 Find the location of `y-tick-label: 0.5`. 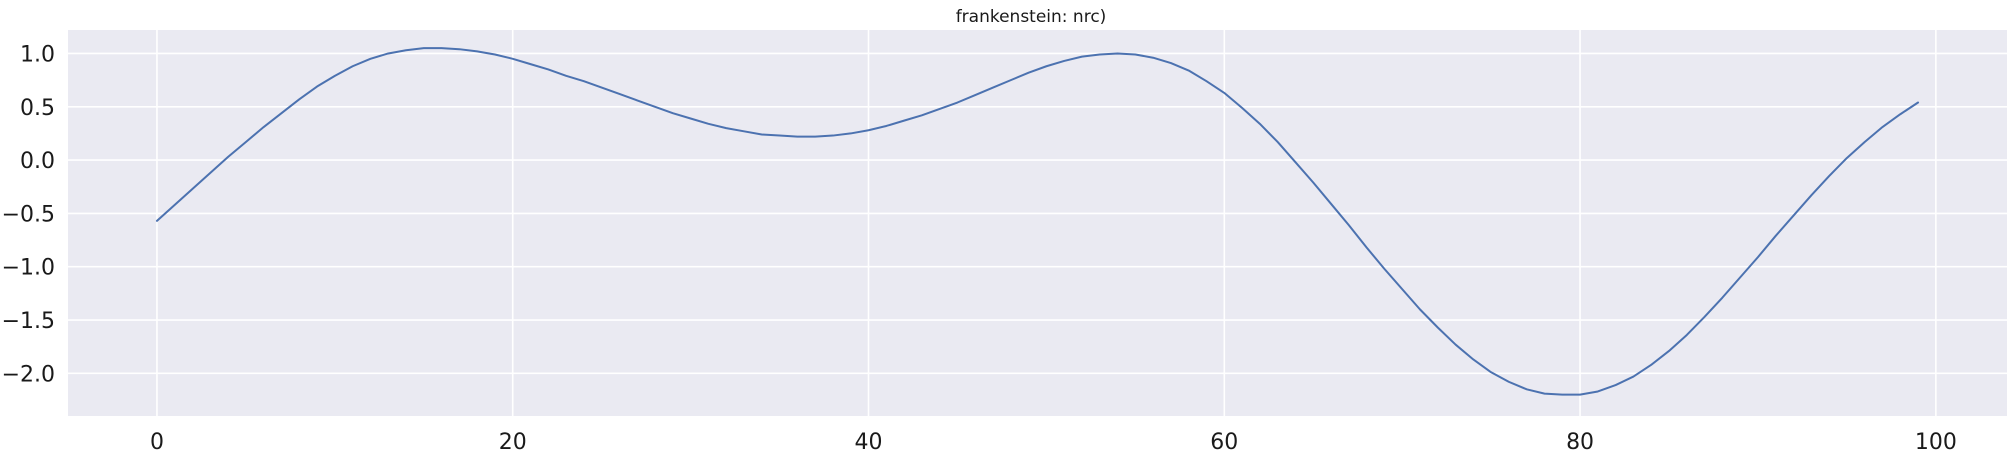

y-tick-label: 0.5 is located at coordinates (37, 108).